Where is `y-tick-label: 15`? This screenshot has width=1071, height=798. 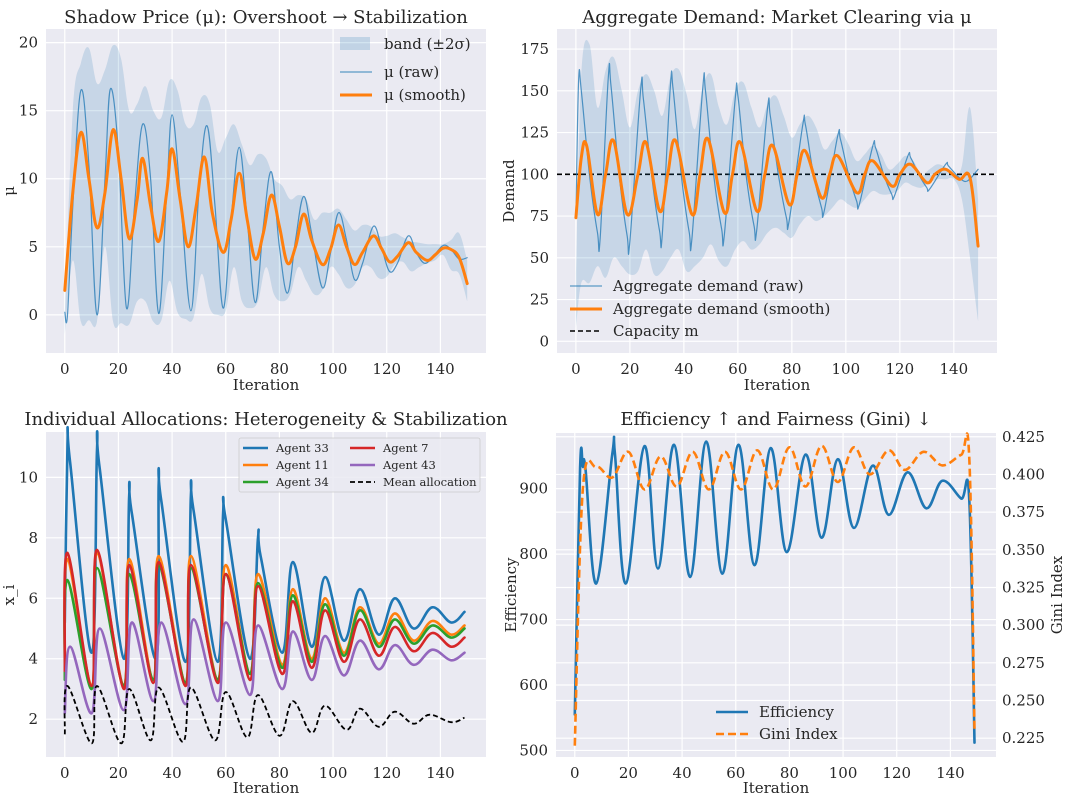 y-tick-label: 15 is located at coordinates (28, 111).